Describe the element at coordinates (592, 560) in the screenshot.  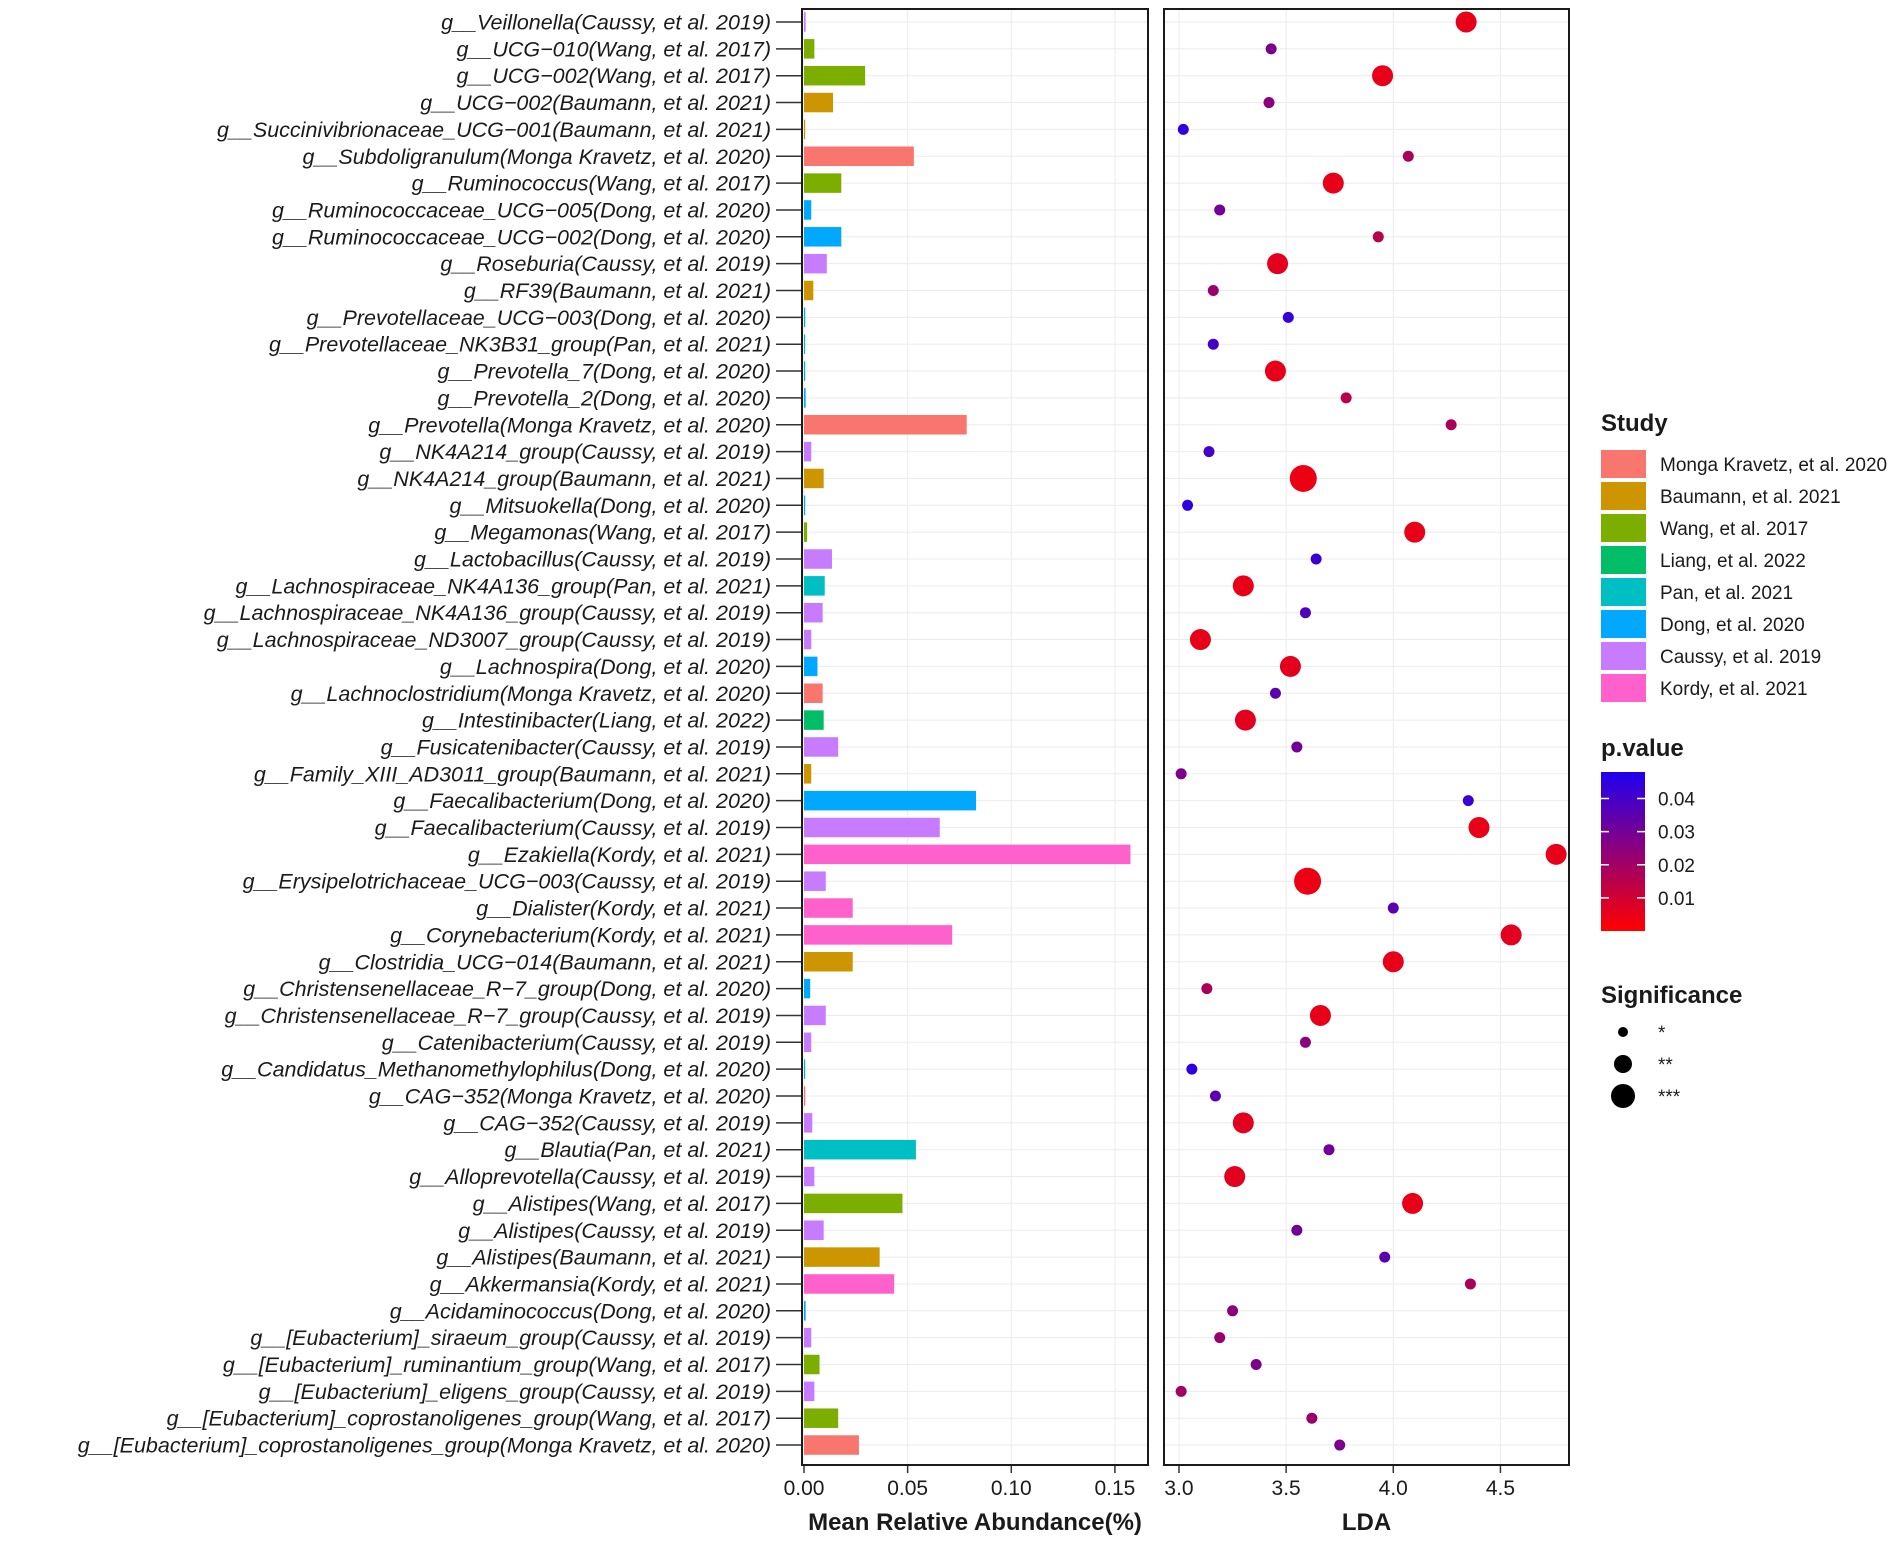
I see `row-label: g__Lactobacillus(Caussy, et al. 2019)` at that location.